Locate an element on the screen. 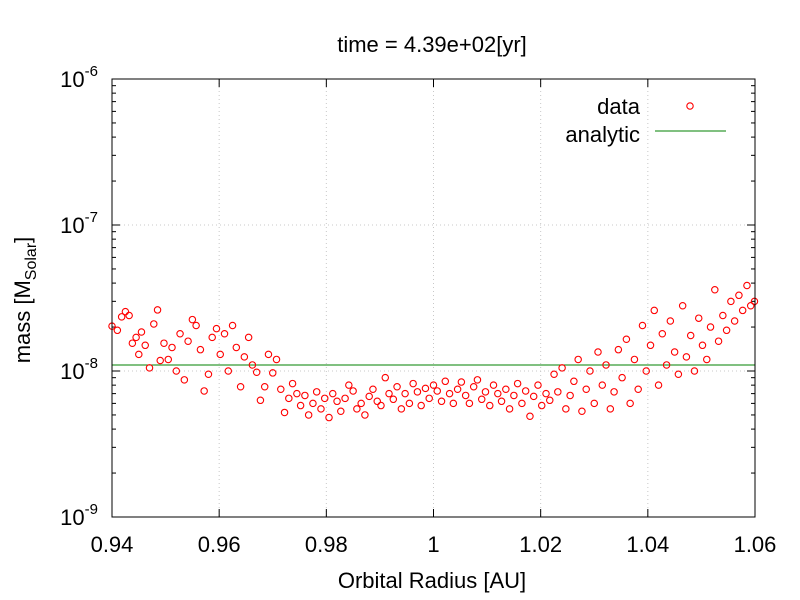 Image resolution: width=800 pixels, height=600 pixels. legend-label-analytic: analytic is located at coordinates (602, 134).